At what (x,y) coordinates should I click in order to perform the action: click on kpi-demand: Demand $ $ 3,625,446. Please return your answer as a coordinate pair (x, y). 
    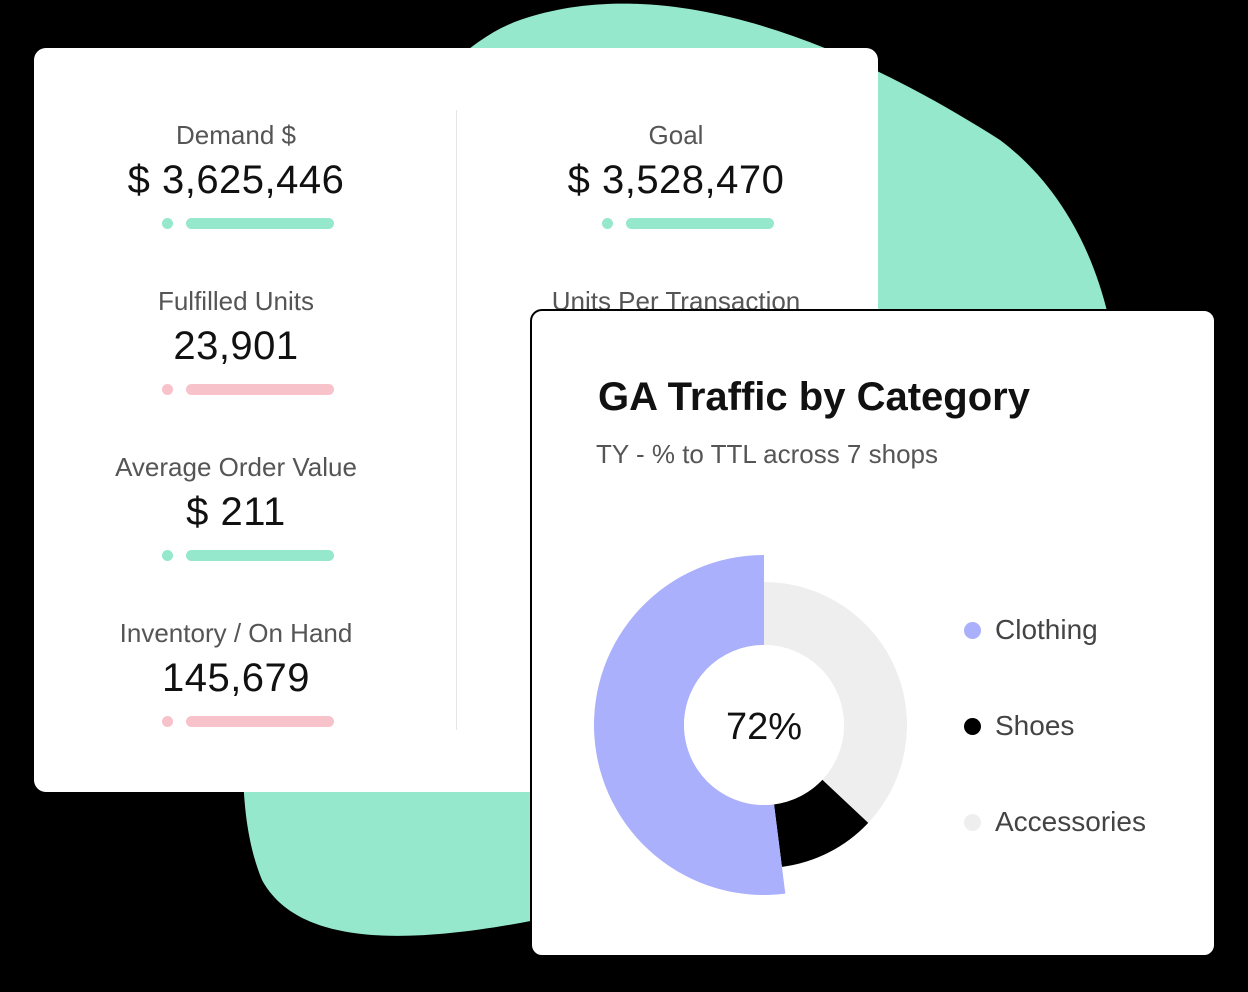
    Looking at the image, I should click on (236, 175).